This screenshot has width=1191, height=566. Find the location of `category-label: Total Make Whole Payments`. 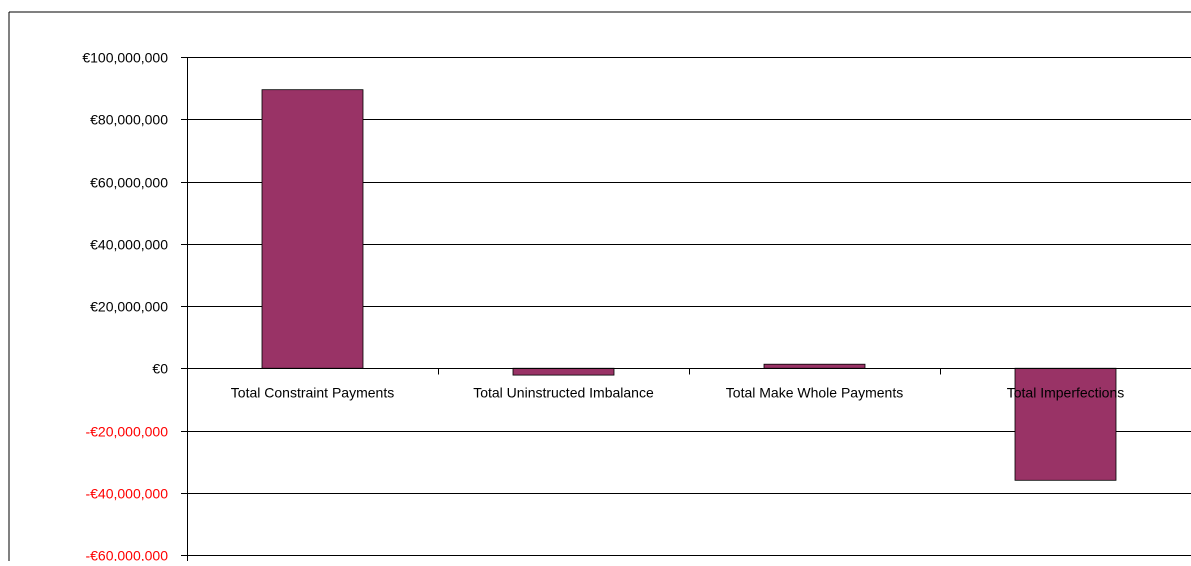

category-label: Total Make Whole Payments is located at coordinates (814, 393).